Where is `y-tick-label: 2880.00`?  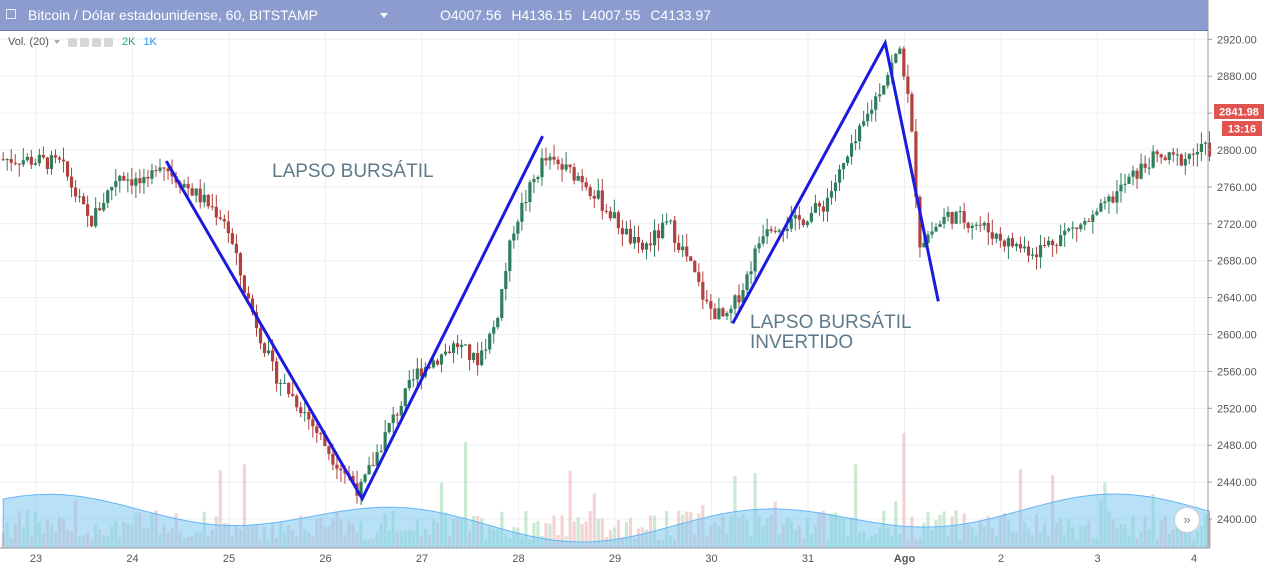 y-tick-label: 2880.00 is located at coordinates (1237, 77).